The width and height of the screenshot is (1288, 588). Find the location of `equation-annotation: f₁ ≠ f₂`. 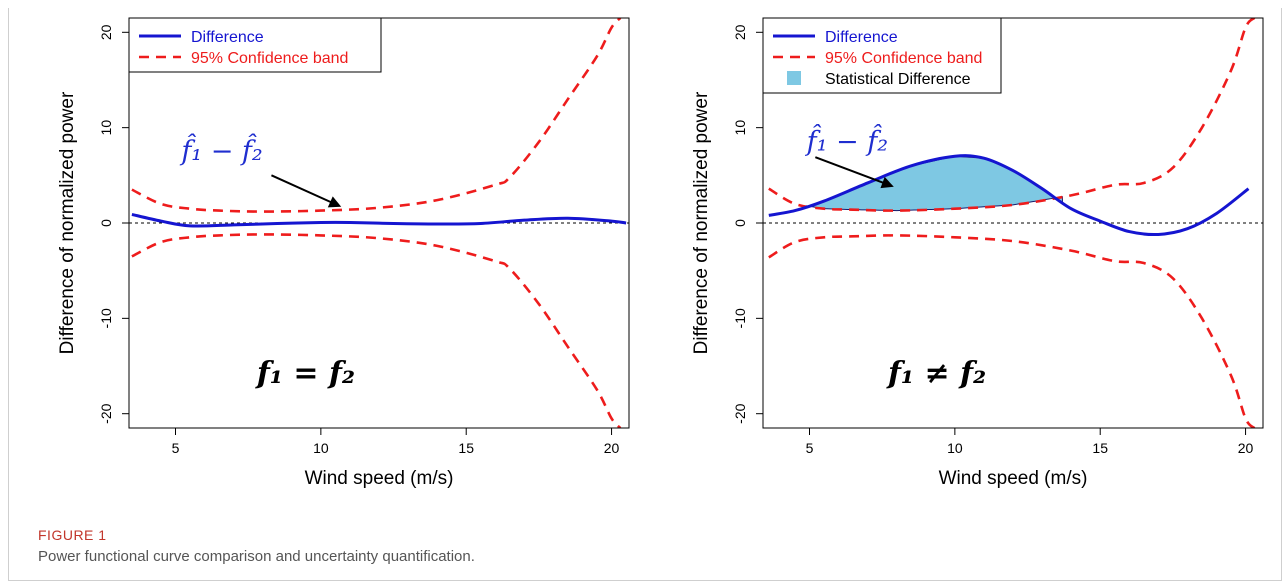

equation-annotation: f₁ ≠ f₂ is located at coordinates (936, 373).